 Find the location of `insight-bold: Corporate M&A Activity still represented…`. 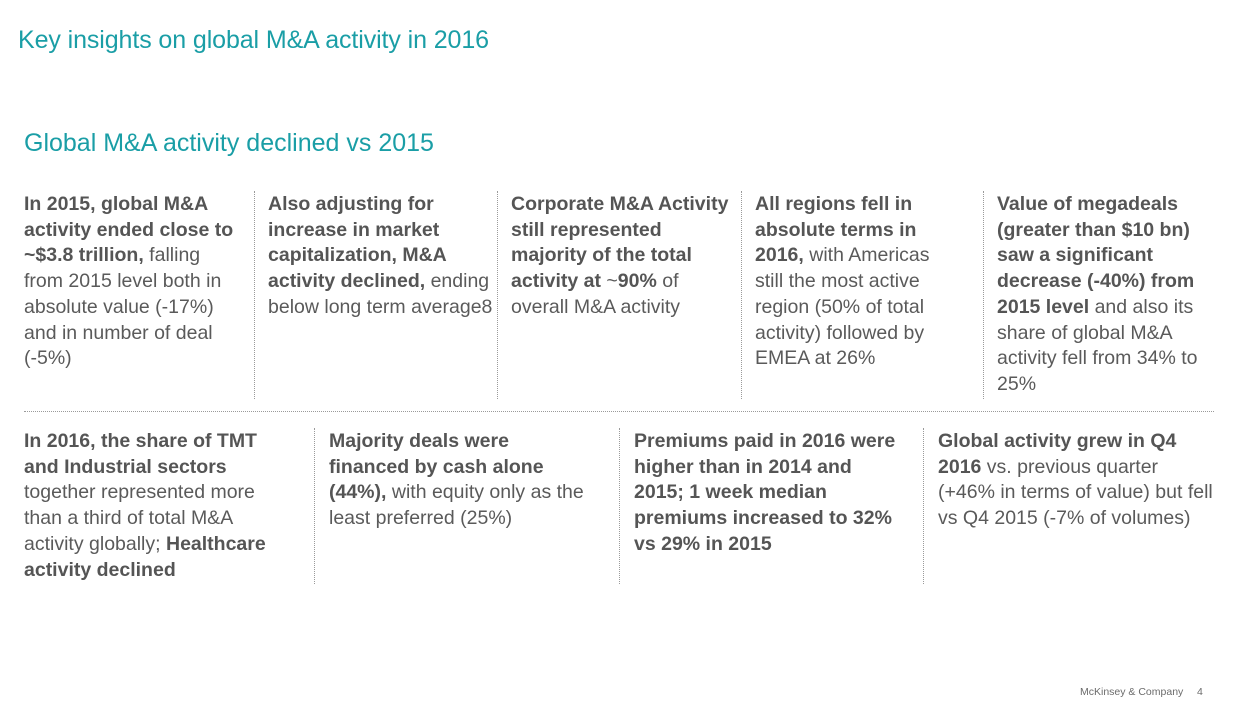

insight-bold: Corporate M&A Activity still represented… is located at coordinates (620, 243).